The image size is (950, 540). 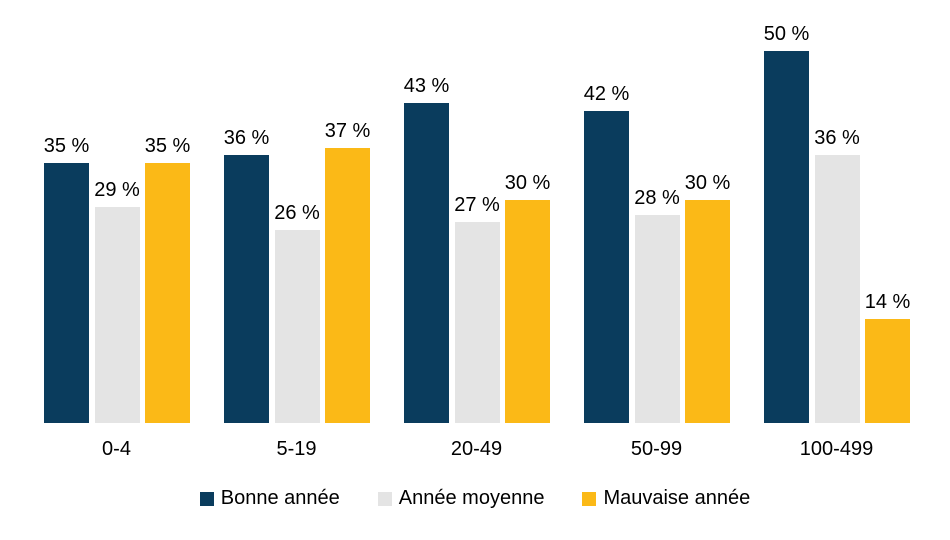 I want to click on bar-value-label: 42 %, so click(x=606, y=94).